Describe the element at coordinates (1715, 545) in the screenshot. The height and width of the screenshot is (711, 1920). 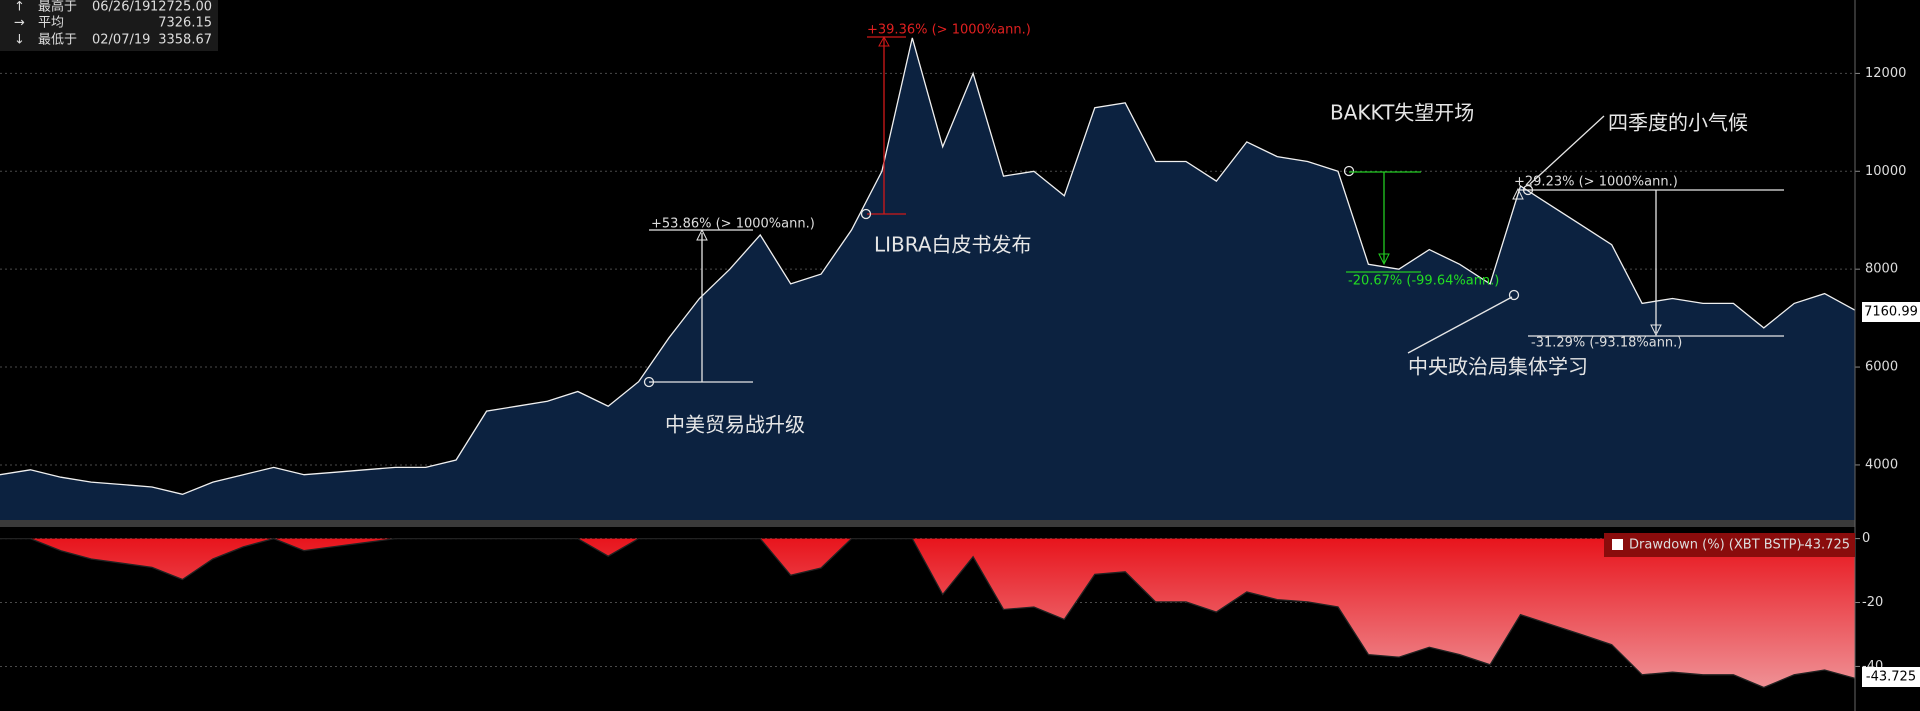
I see `legend-label: Drawdown (%) (XBT BSTP)` at that location.